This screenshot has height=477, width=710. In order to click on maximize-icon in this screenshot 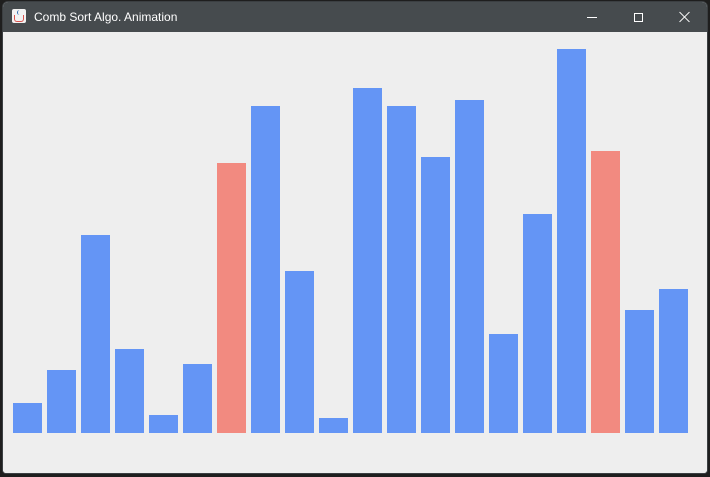, I will do `click(638, 17)`.